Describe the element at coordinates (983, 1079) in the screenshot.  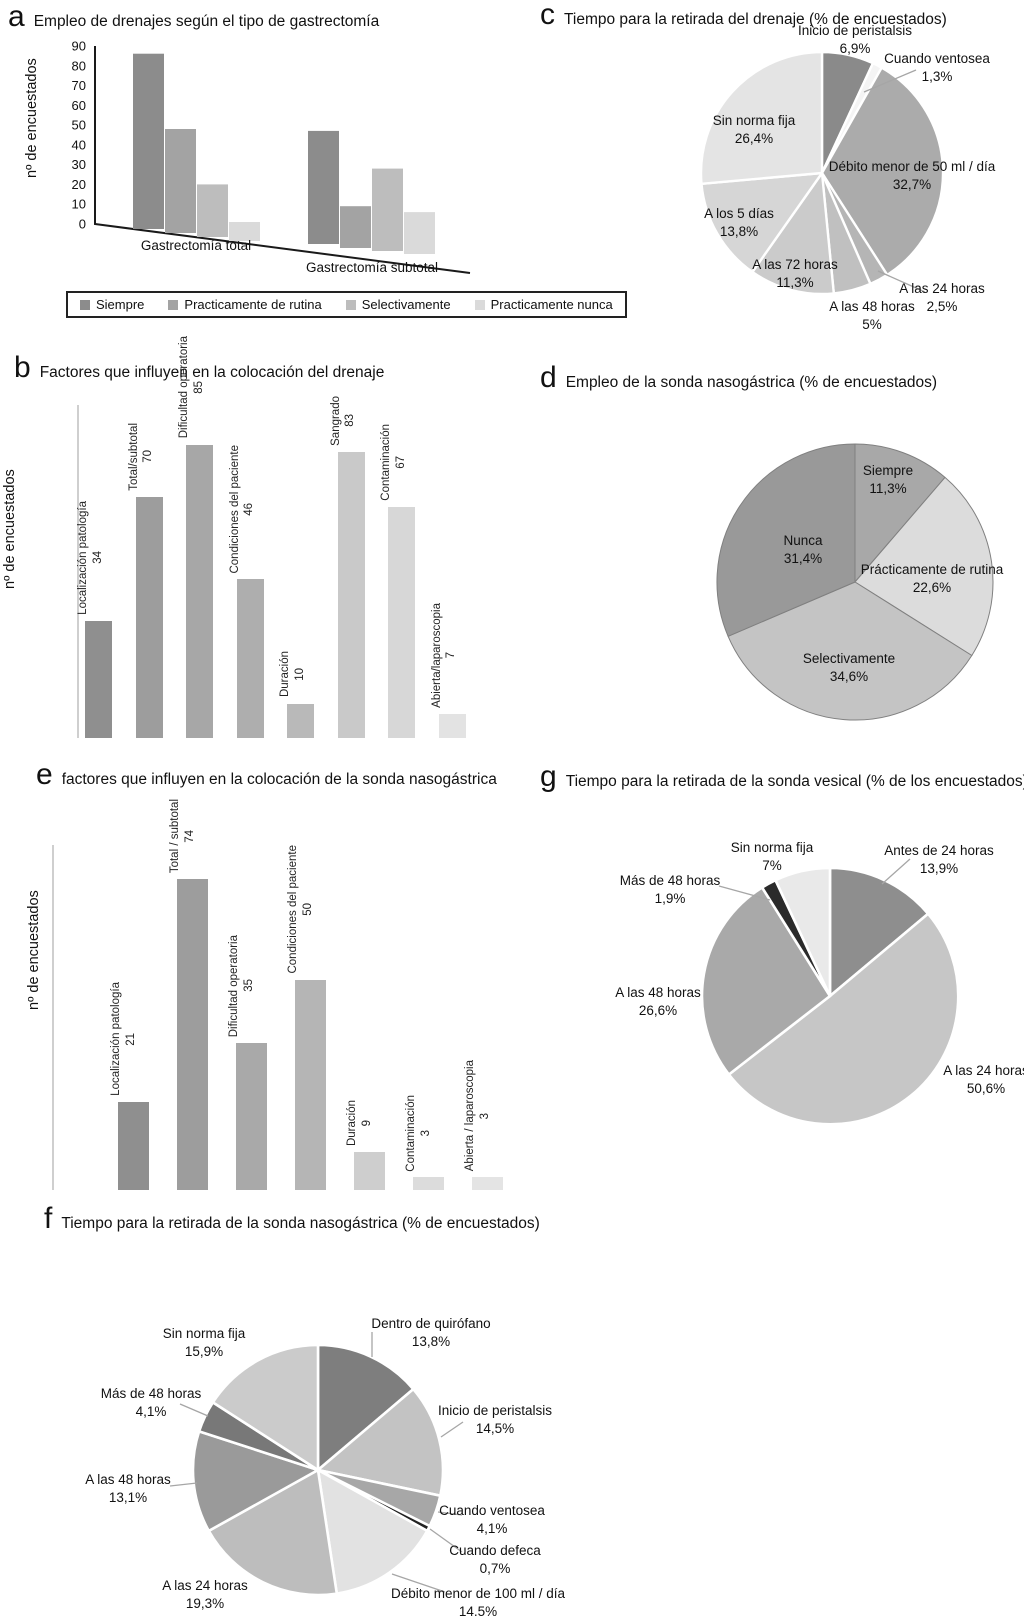
I see `pie-label: A las 24 horas 50,6%` at that location.